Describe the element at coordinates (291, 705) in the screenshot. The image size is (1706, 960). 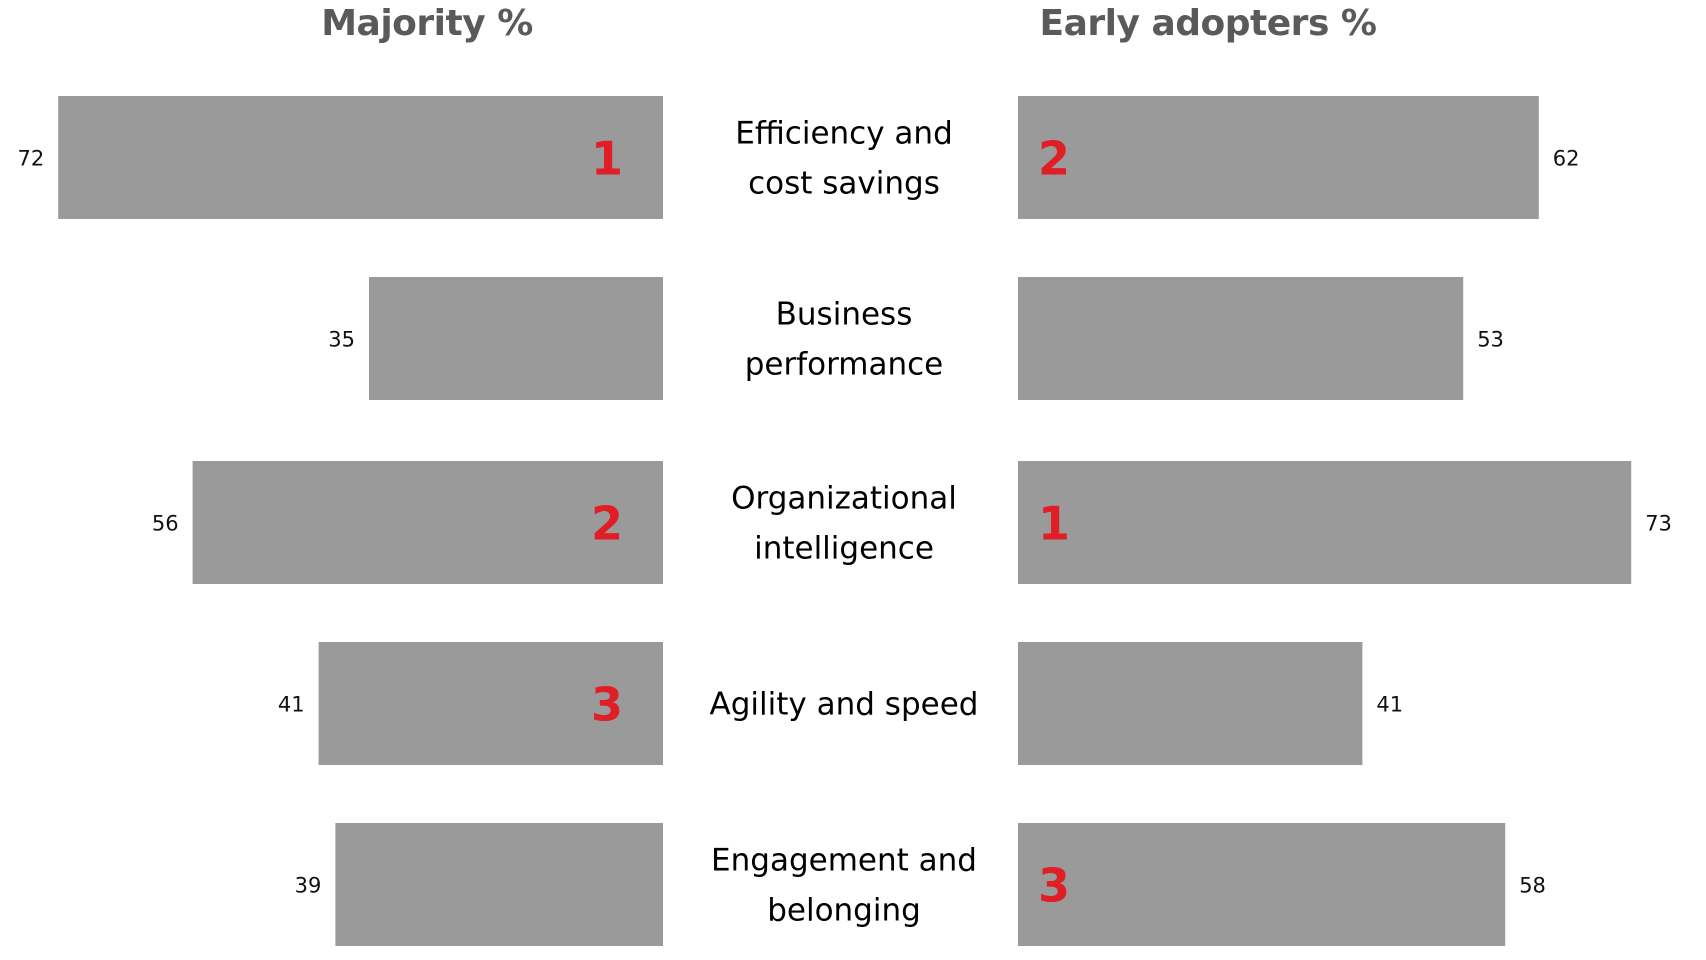
I see `left-value-label: 41` at that location.